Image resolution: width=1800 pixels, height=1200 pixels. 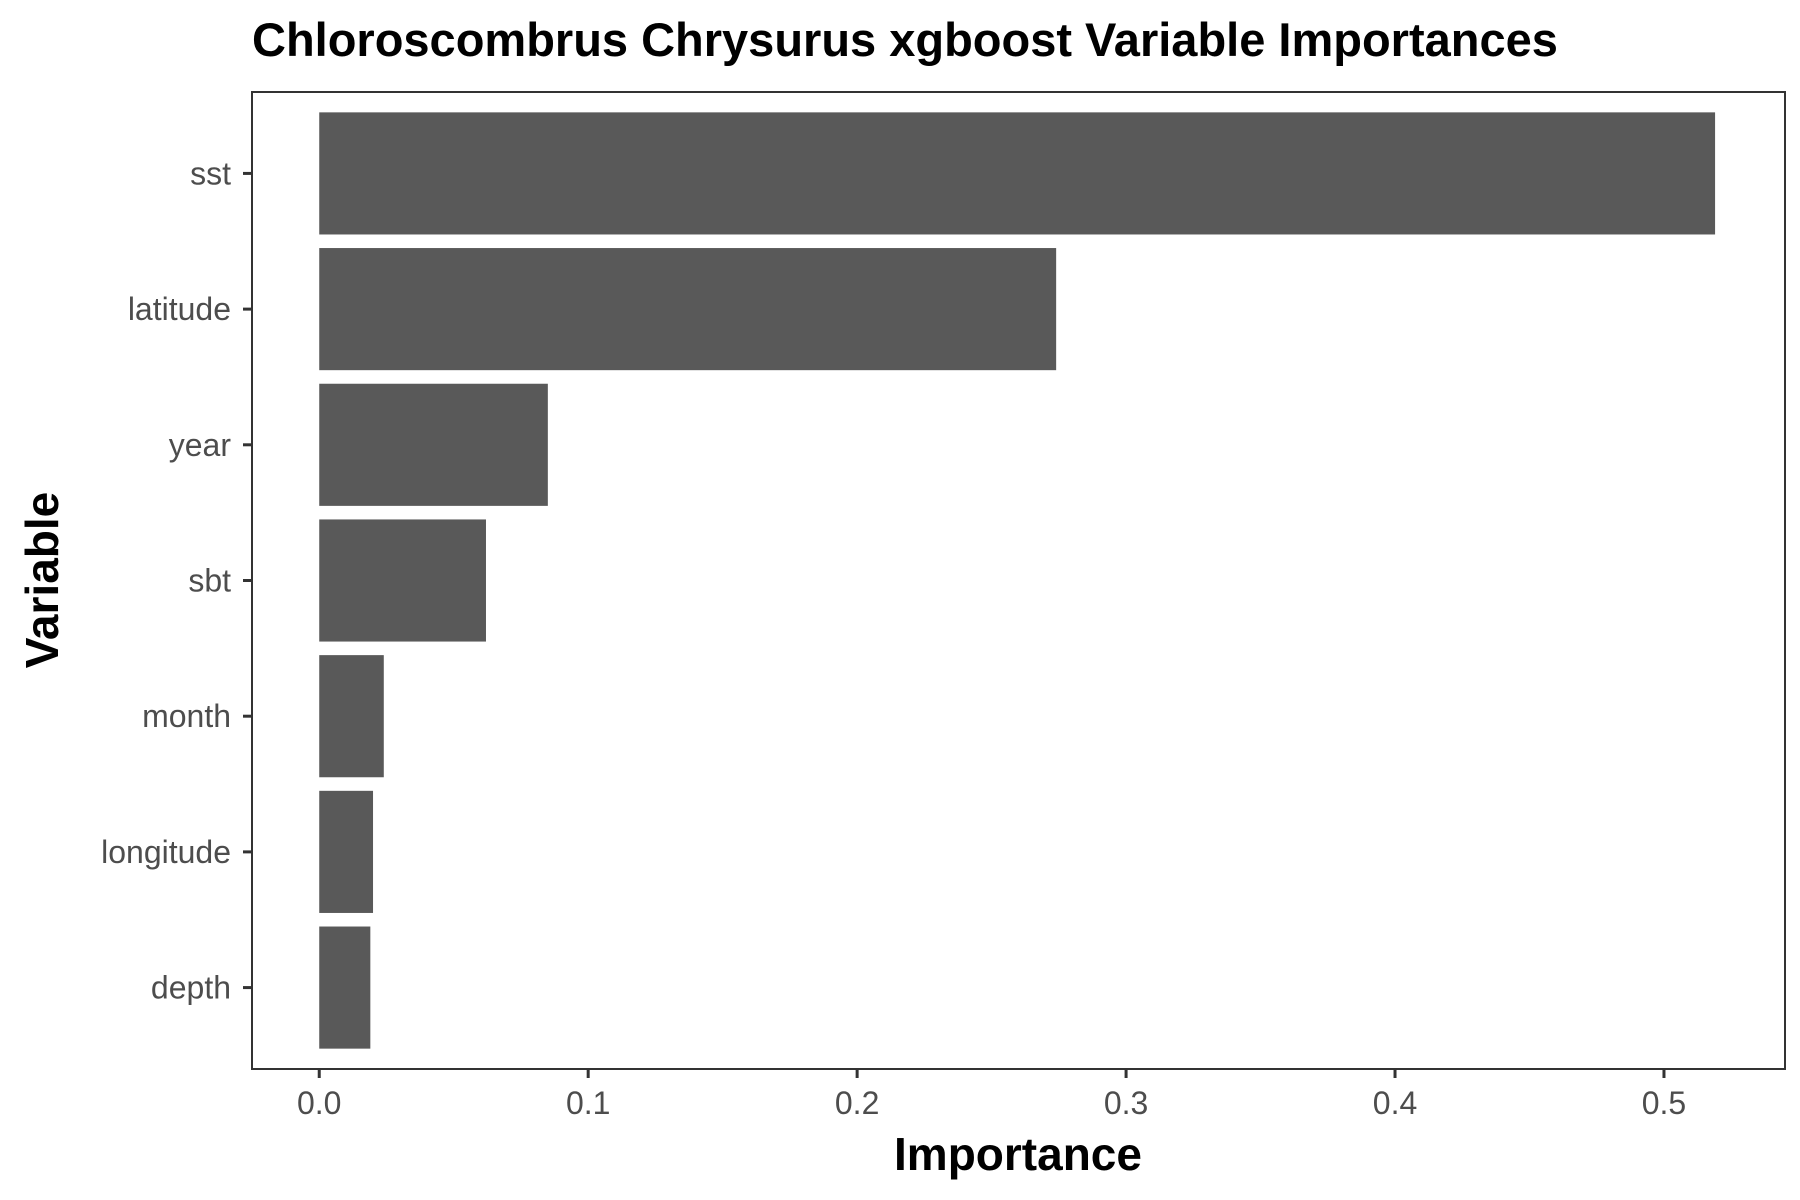 What do you see at coordinates (1126, 1103) in the screenshot?
I see `x-tick-label-0.3: 0.3` at bounding box center [1126, 1103].